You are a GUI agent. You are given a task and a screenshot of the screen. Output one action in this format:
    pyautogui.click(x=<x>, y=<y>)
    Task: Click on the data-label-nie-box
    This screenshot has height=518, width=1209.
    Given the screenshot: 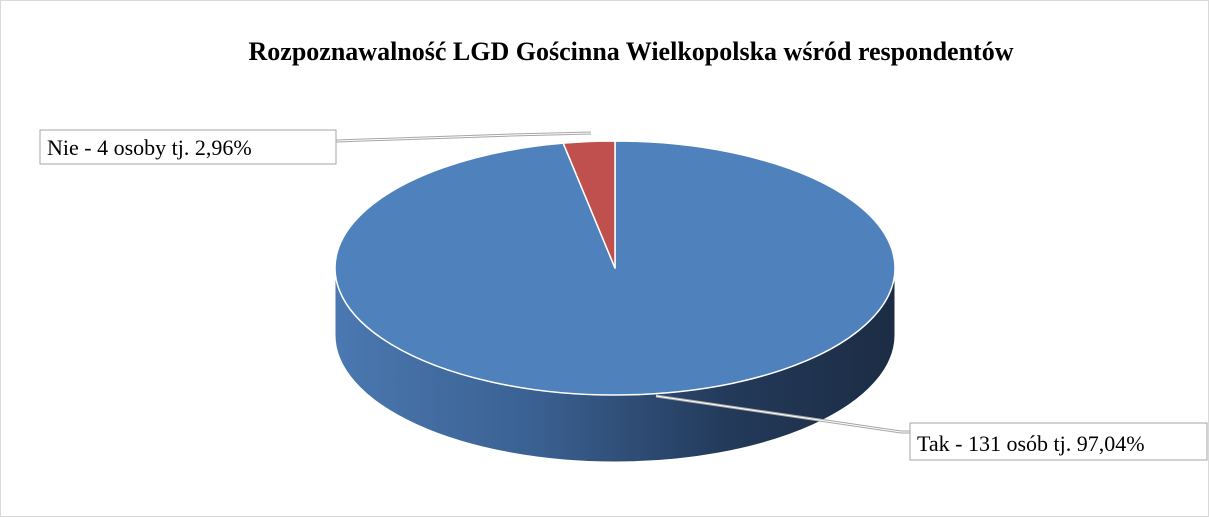 What is the action you would take?
    pyautogui.click(x=188, y=147)
    